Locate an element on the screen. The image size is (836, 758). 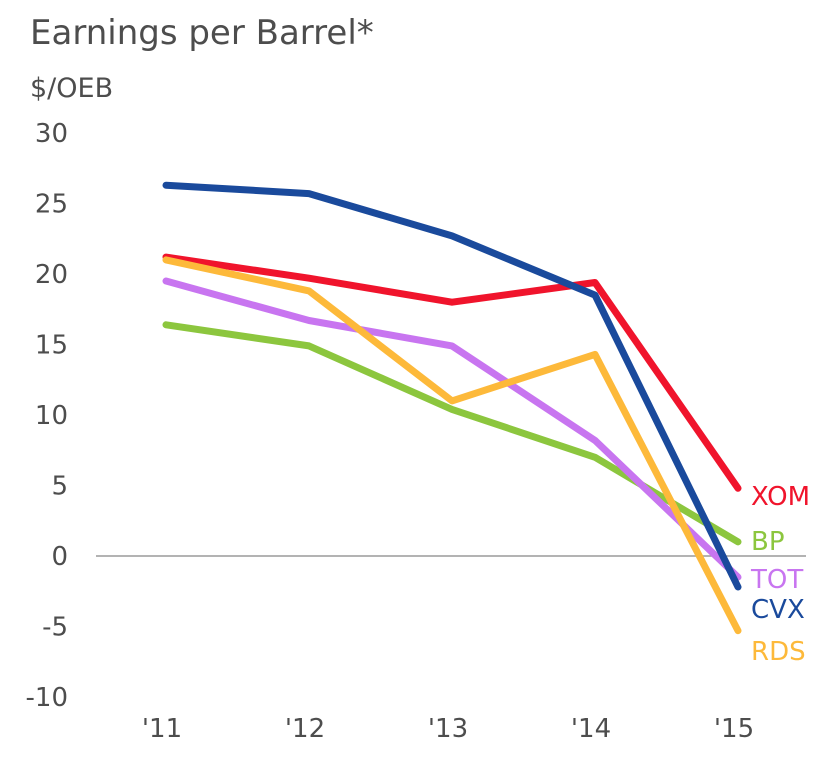
y-tick-label: 0 is located at coordinates (59, 557).